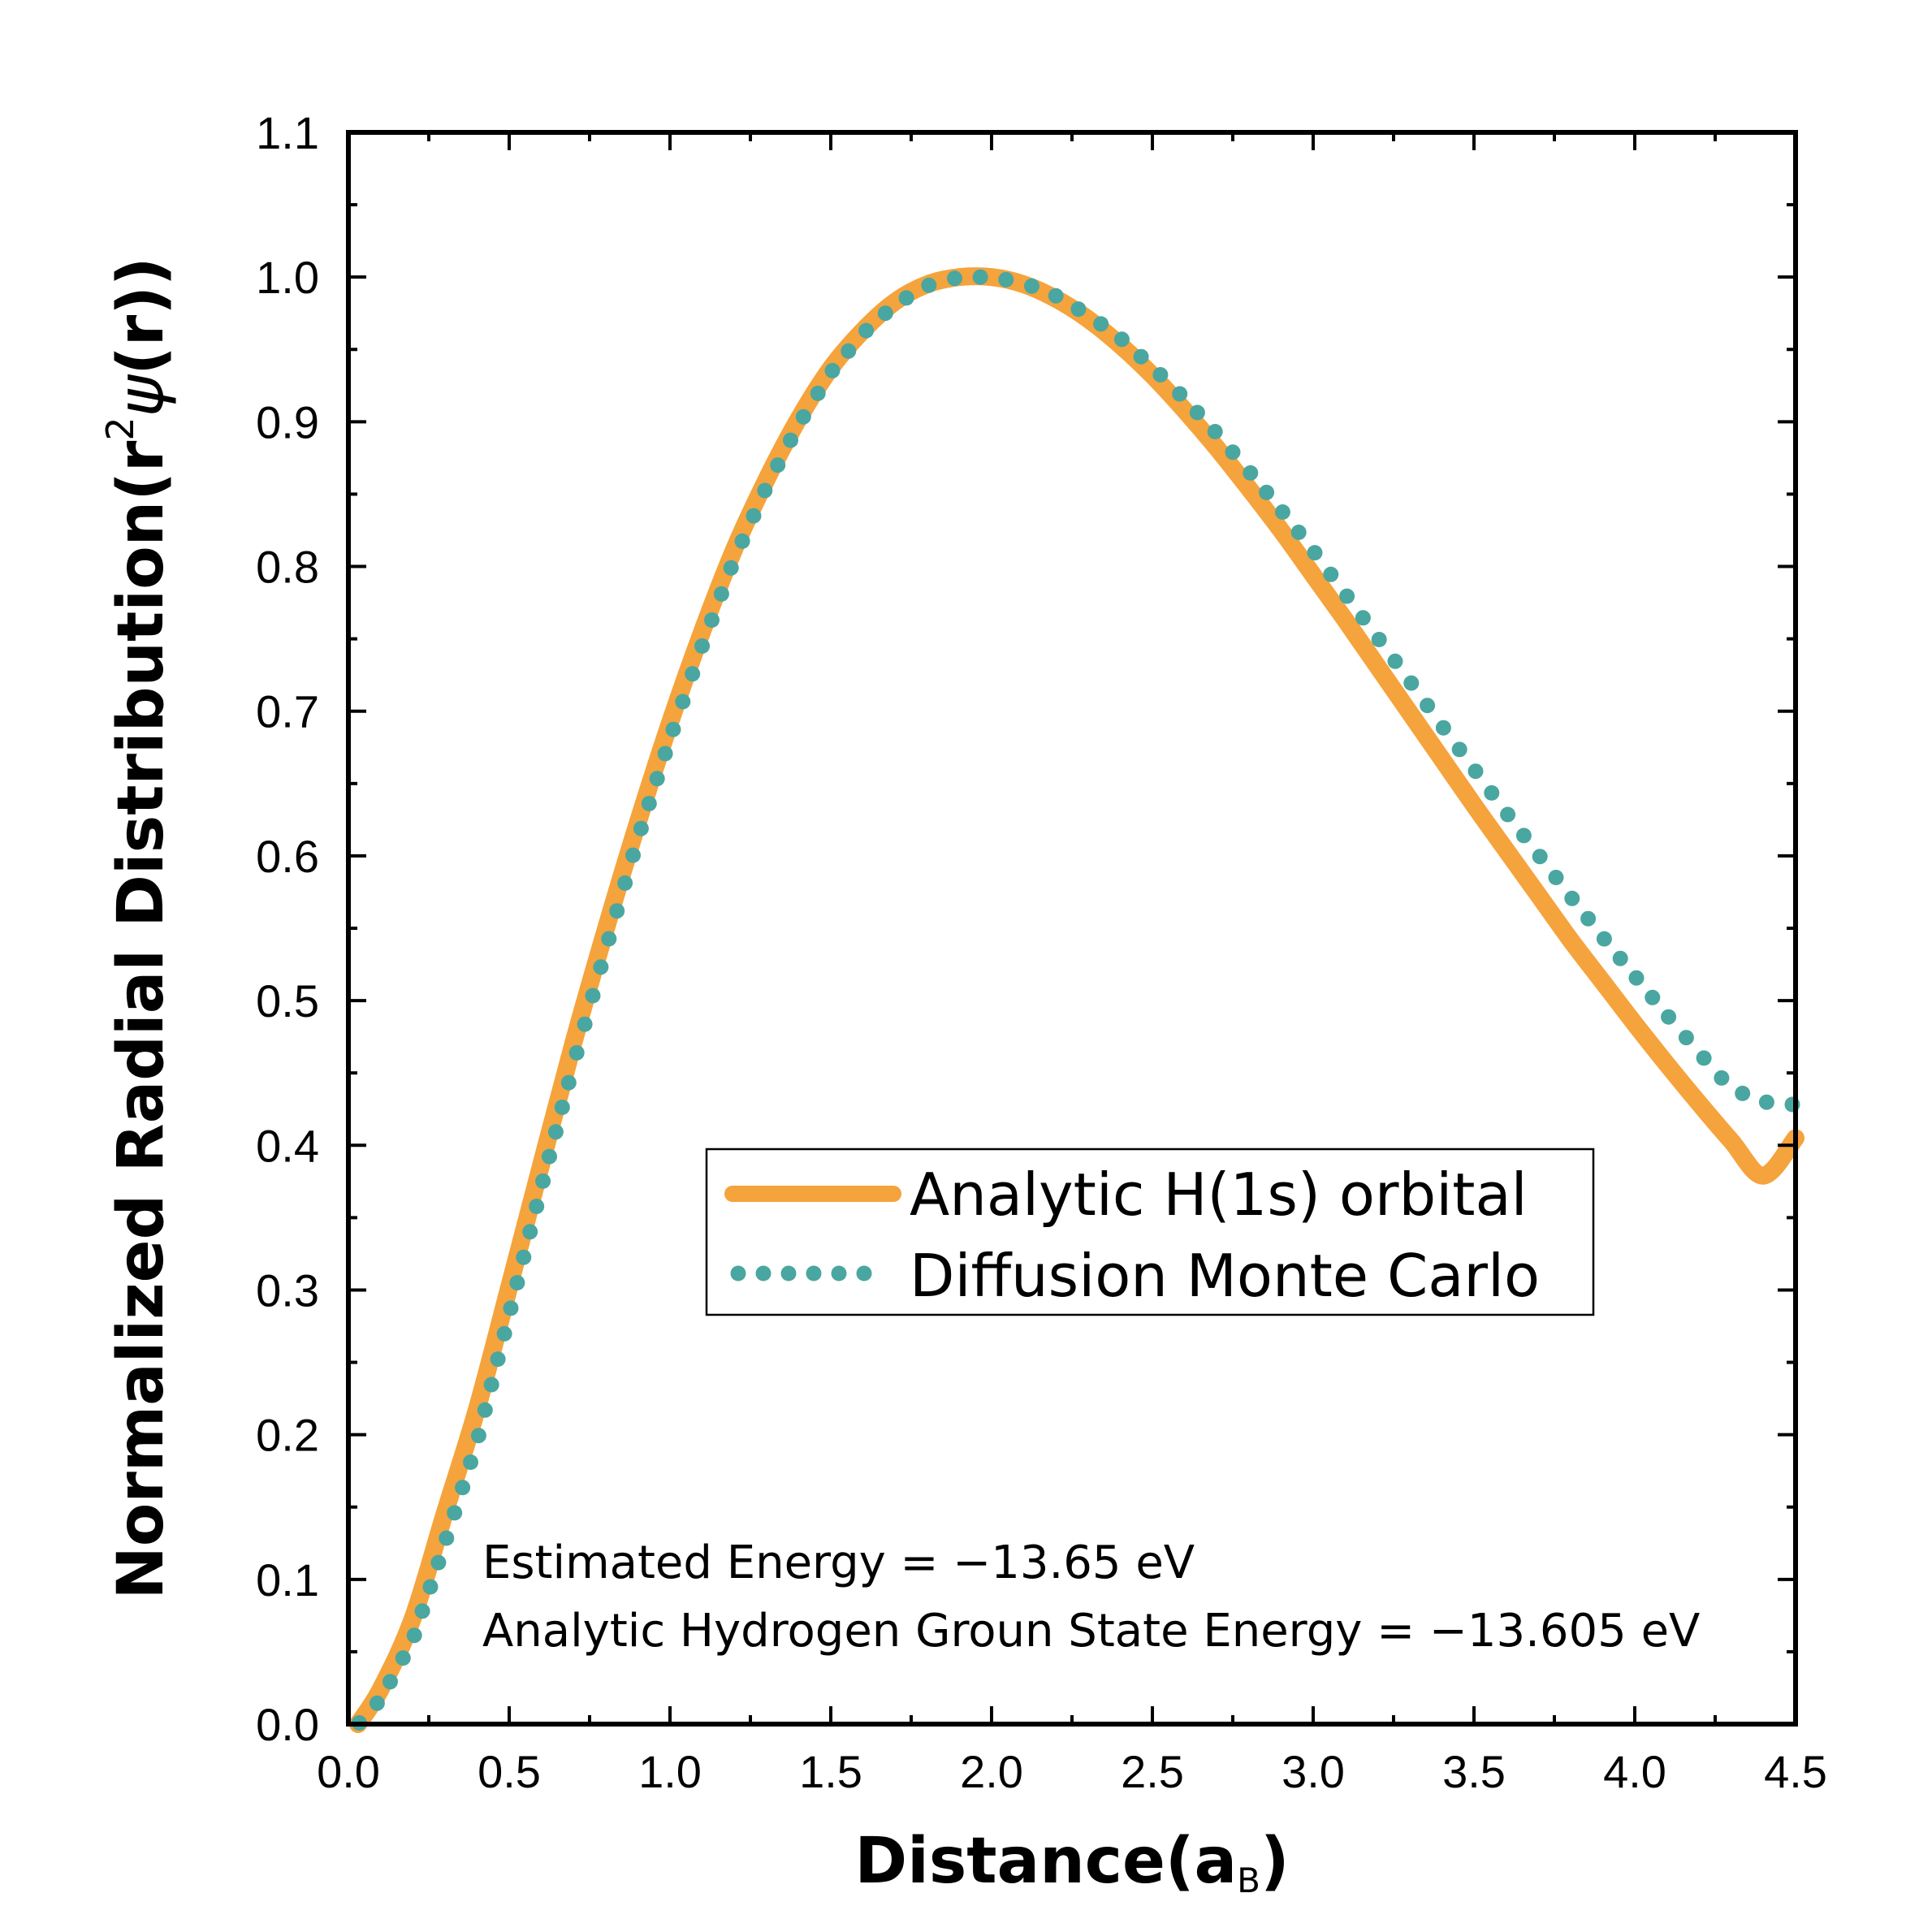 Image resolution: width=1932 pixels, height=1932 pixels. What do you see at coordinates (142, 316) in the screenshot?
I see `y-axis-title-close: (r))` at bounding box center [142, 316].